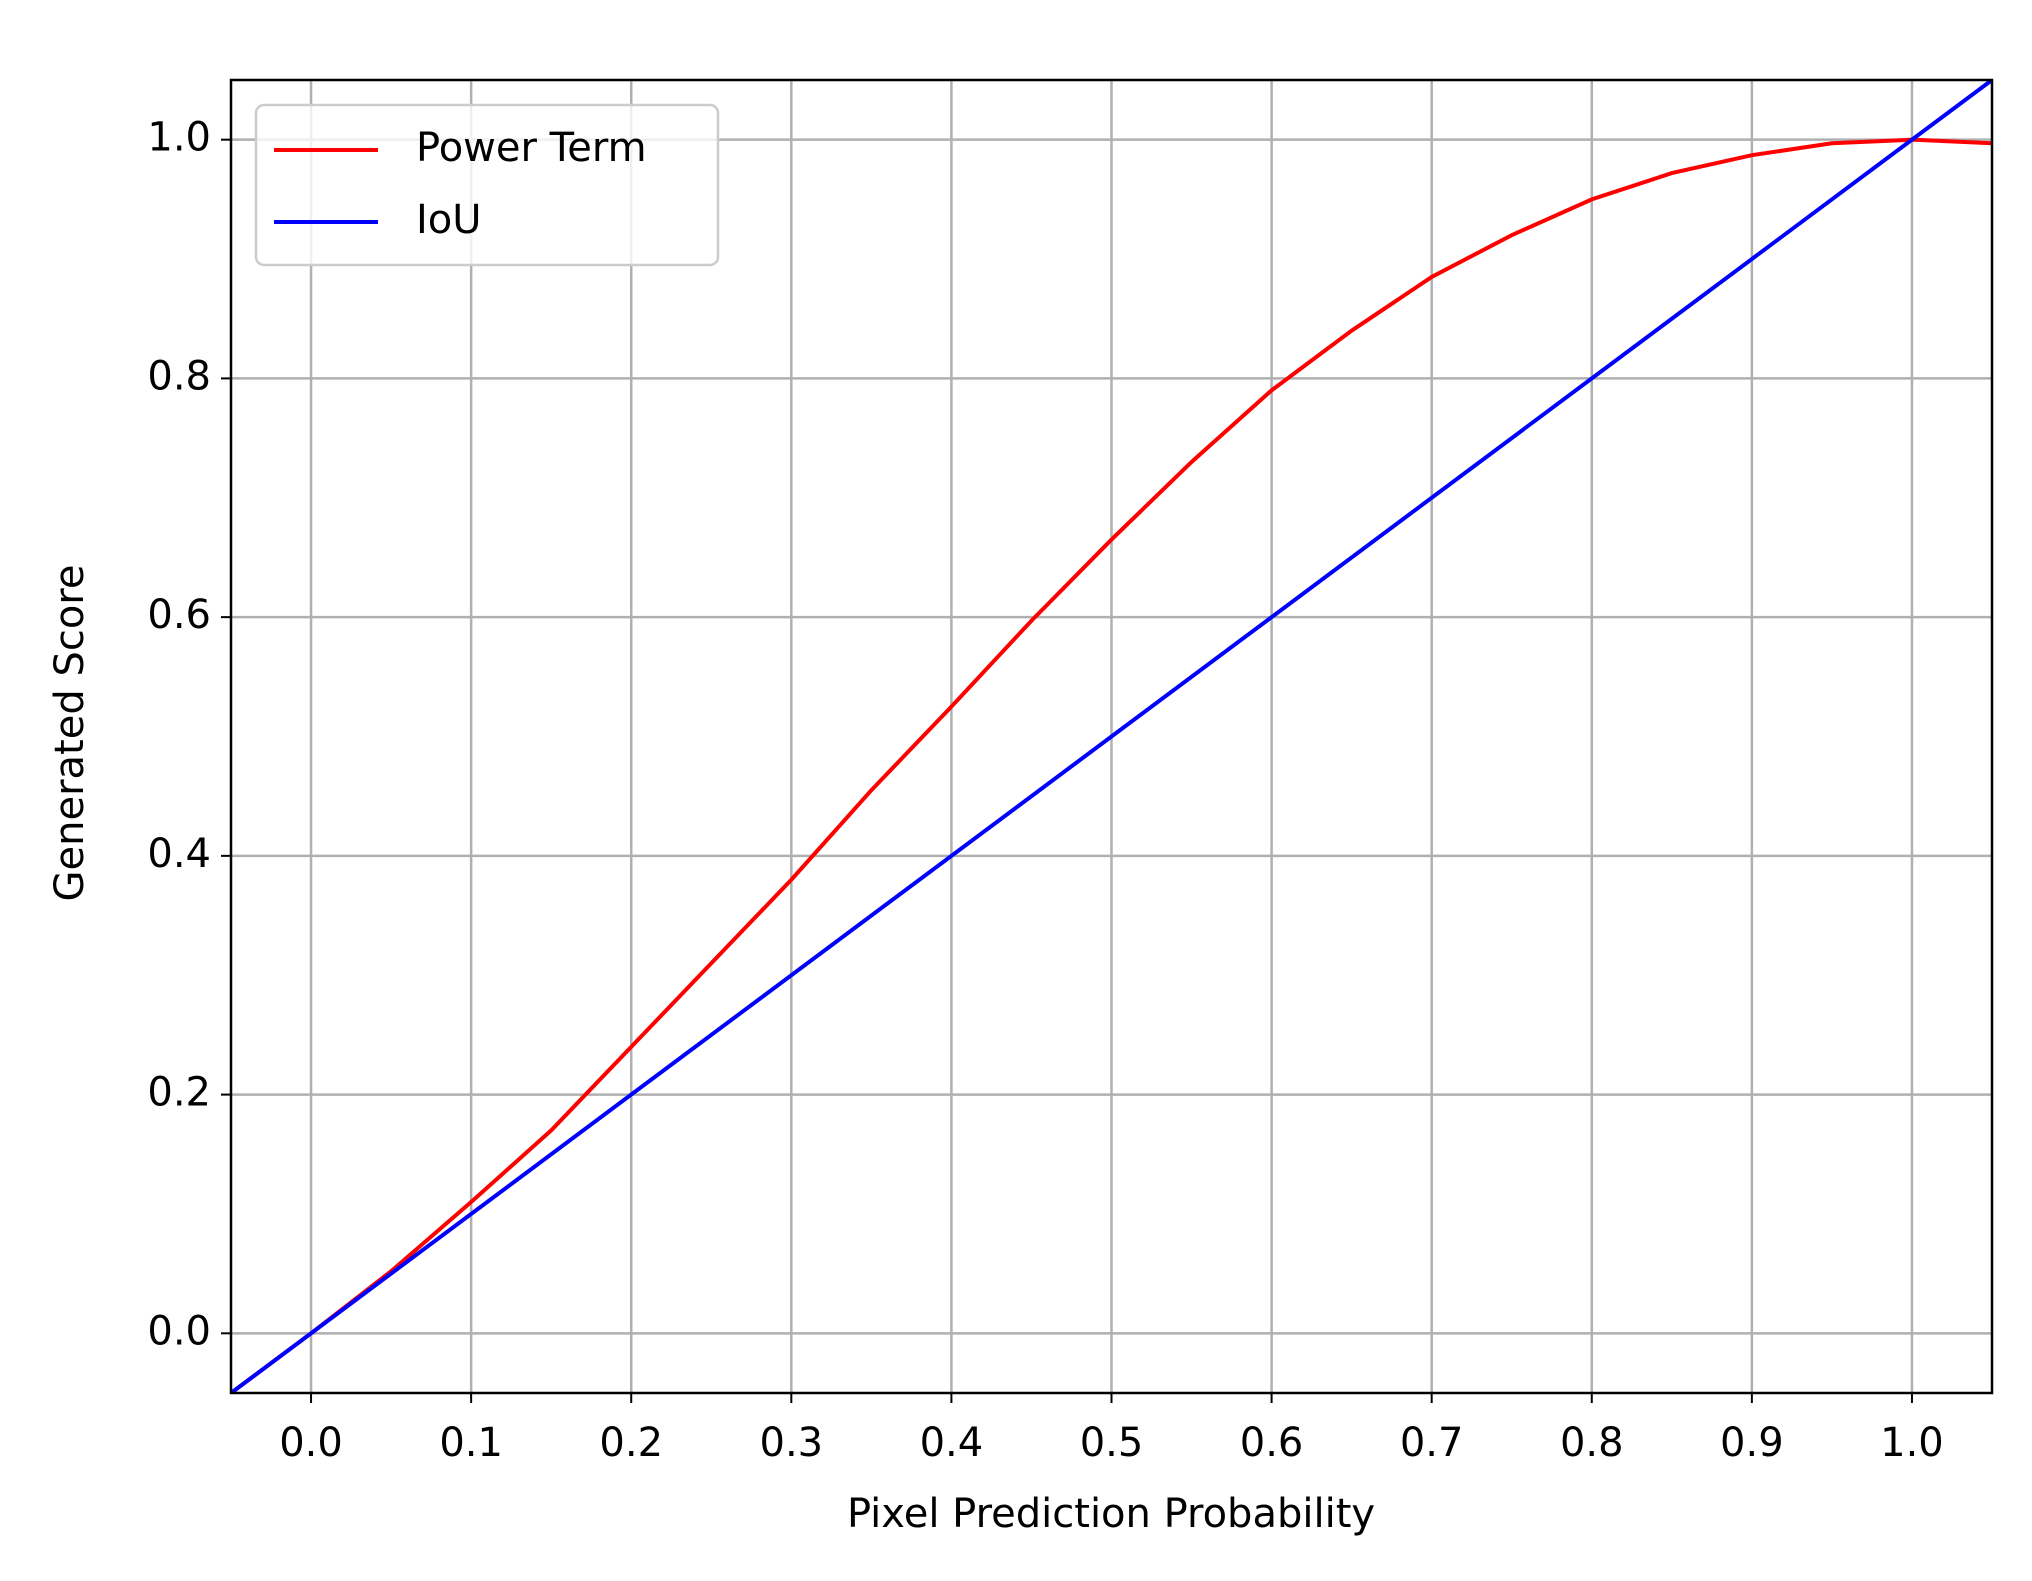 This screenshot has width=2032, height=1581. Describe the element at coordinates (1272, 1443) in the screenshot. I see `x-tick-label: 0.6` at that location.